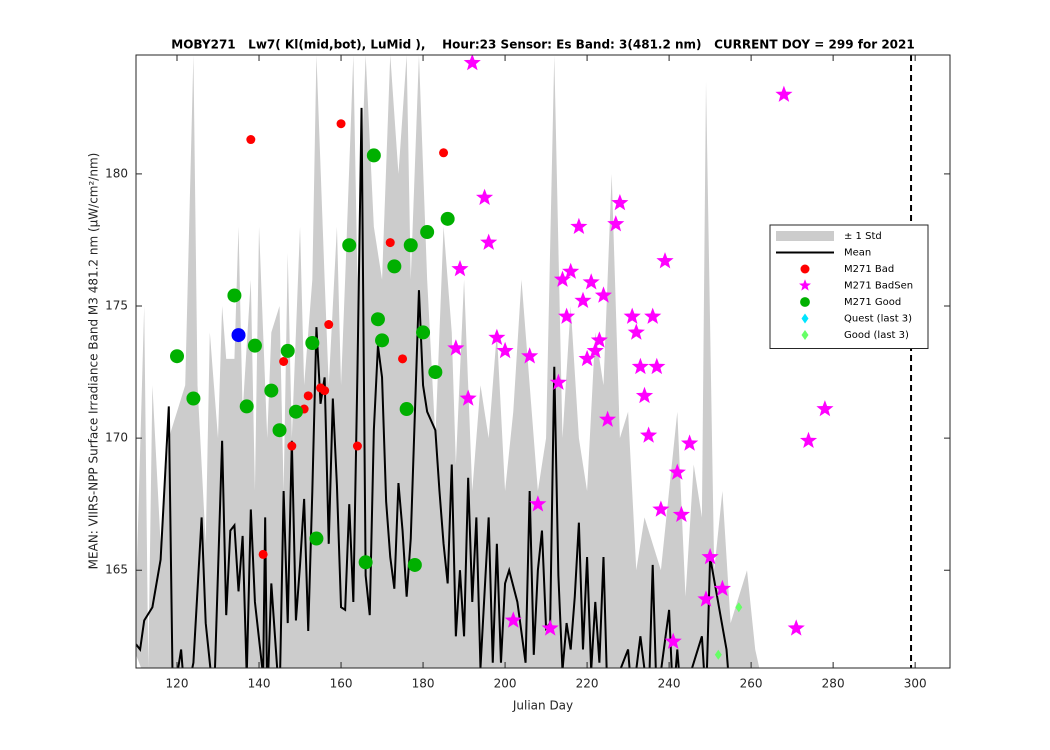 This screenshot has height=750, width=1050. I want to click on x-tick-label: 140, so click(259, 684).